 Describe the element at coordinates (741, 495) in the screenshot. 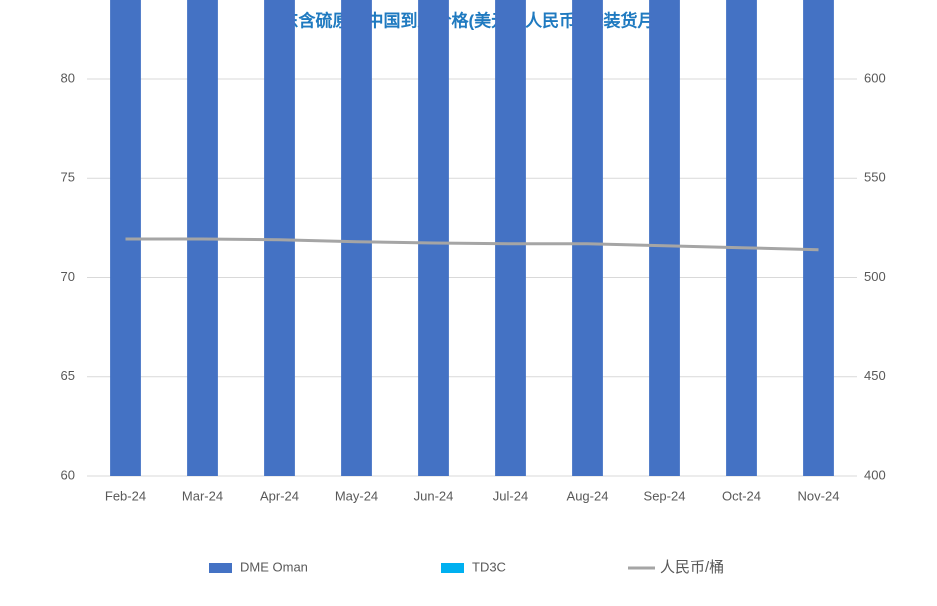

I see `x-tick-label: Oct-24` at that location.